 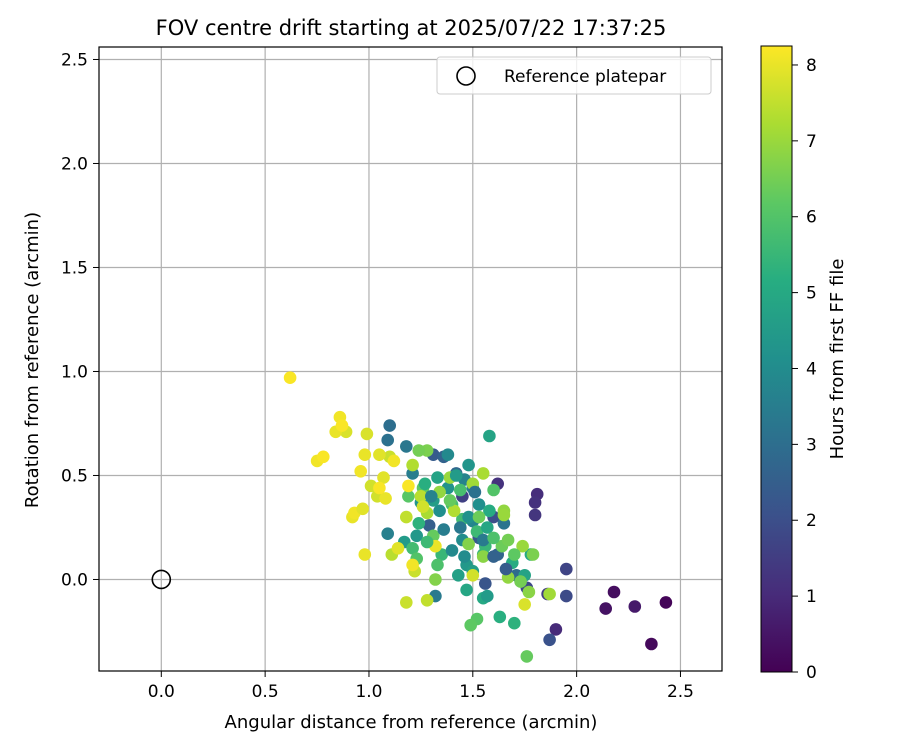 I want to click on legend-label: Reference platepar, so click(x=585, y=77).